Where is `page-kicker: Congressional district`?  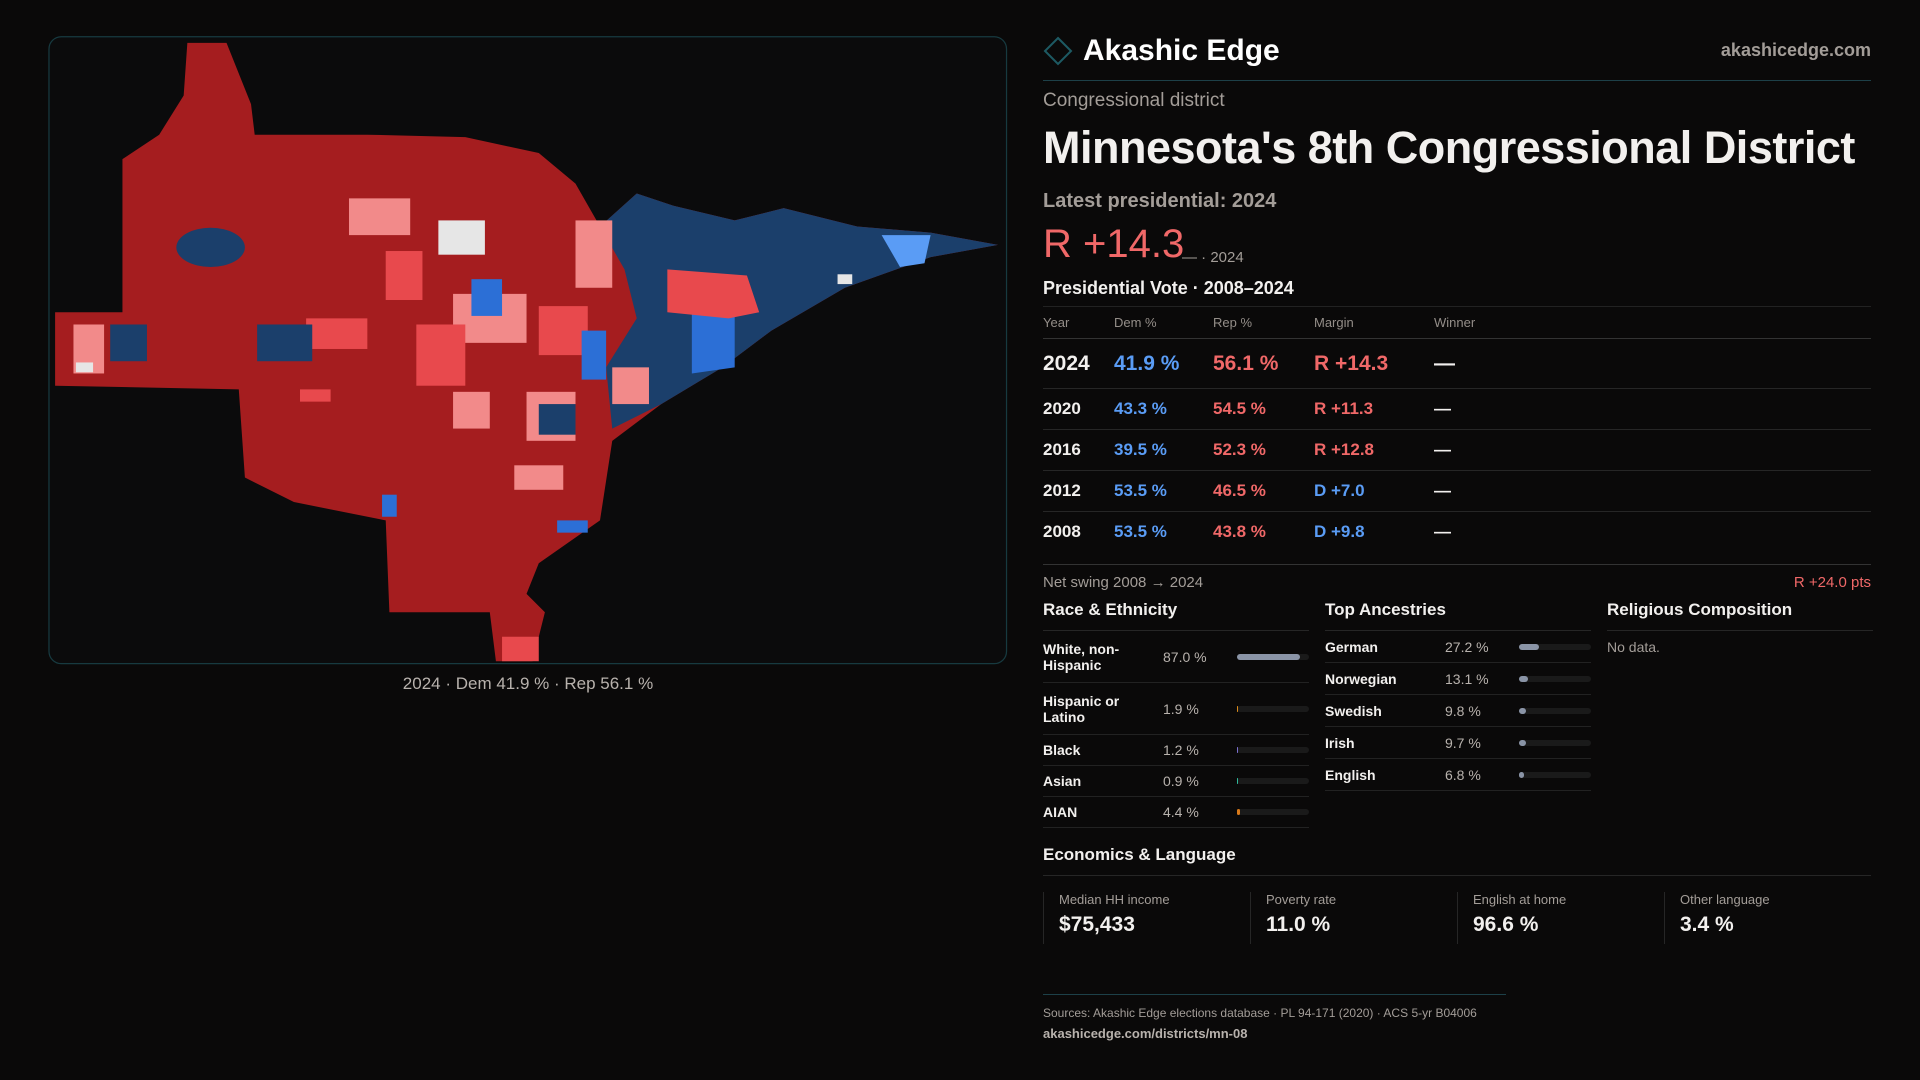 page-kicker: Congressional district is located at coordinates (1134, 100).